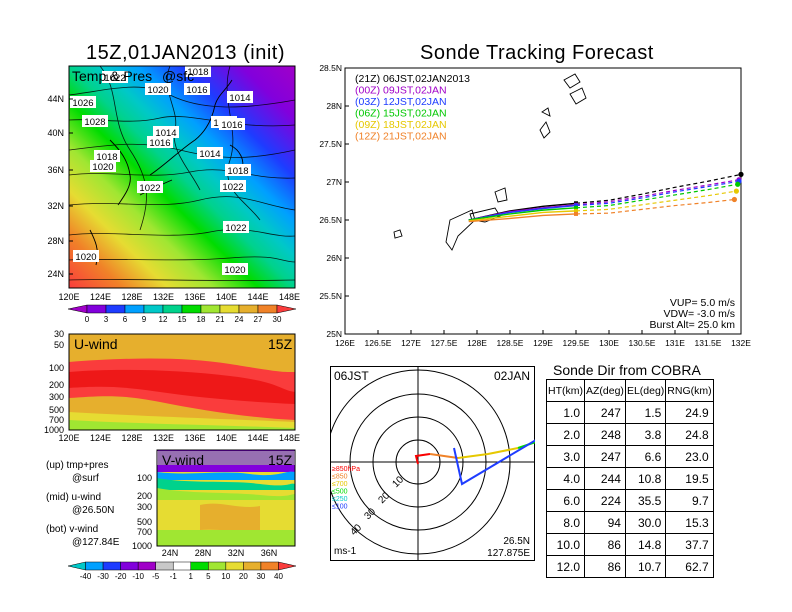  What do you see at coordinates (159, 143) in the screenshot?
I see `isobar-label: 1016` at bounding box center [159, 143].